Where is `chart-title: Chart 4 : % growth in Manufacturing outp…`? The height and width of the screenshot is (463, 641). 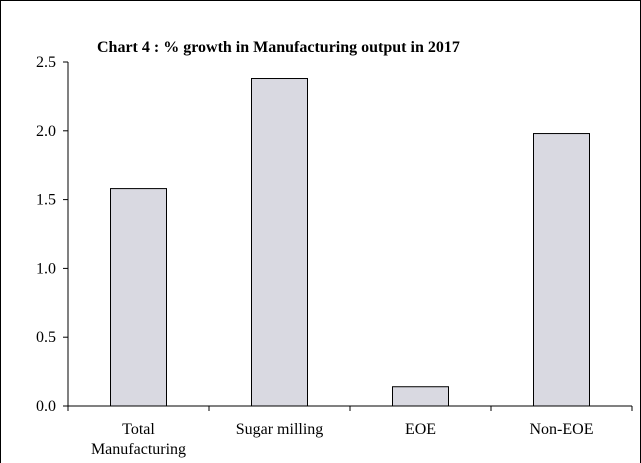
chart-title: Chart 4 : % growth in Manufacturing outp… is located at coordinates (278, 47).